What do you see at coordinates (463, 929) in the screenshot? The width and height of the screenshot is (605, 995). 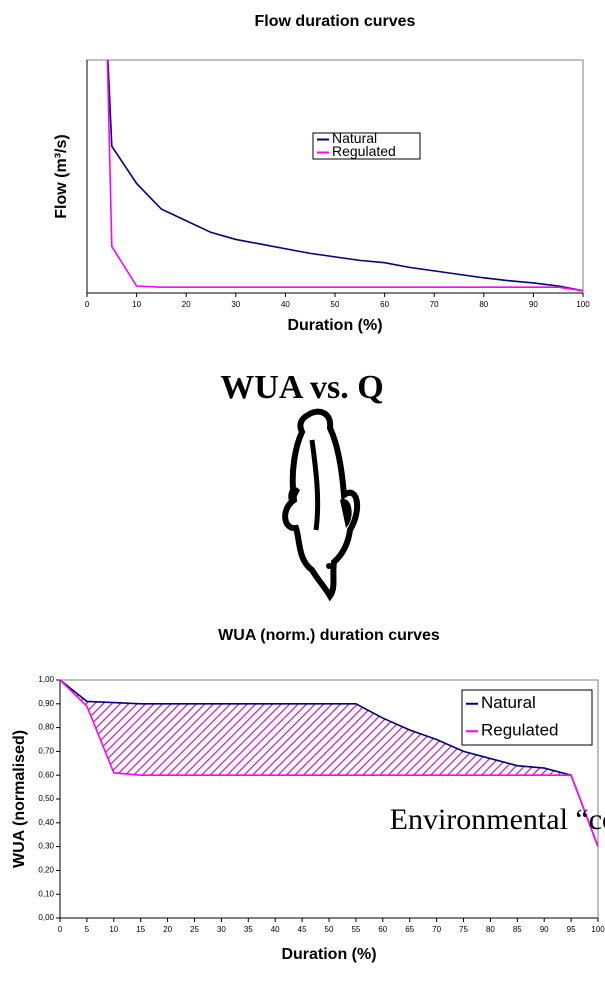 I see `x-tick-label: 75` at bounding box center [463, 929].